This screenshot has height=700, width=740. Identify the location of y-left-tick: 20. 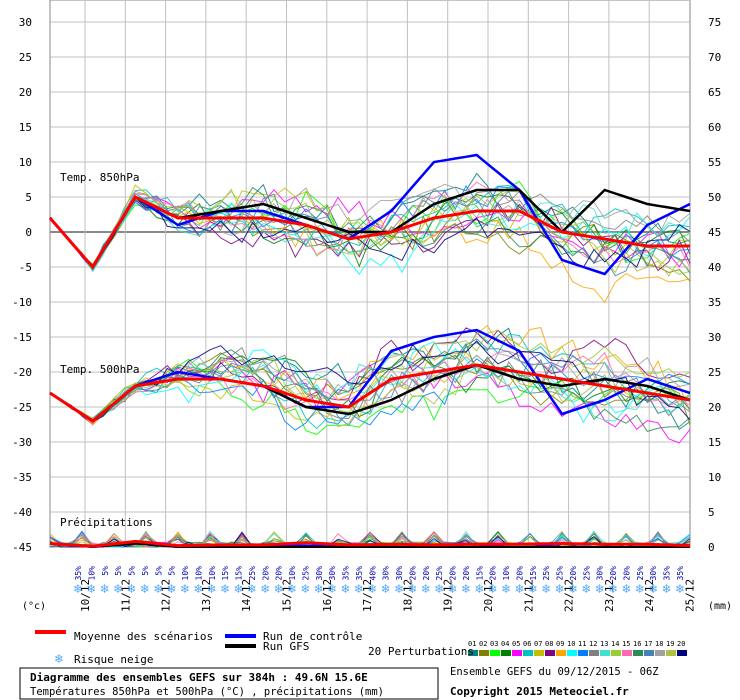
(25, 92).